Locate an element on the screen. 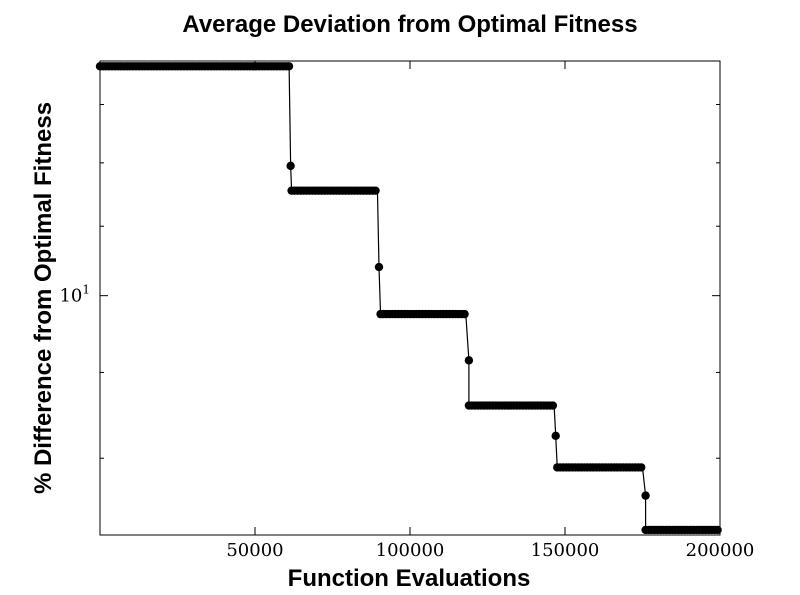 The image size is (800, 595). y-axis-label: % Difference from Optimal Fitness is located at coordinates (43, 298).